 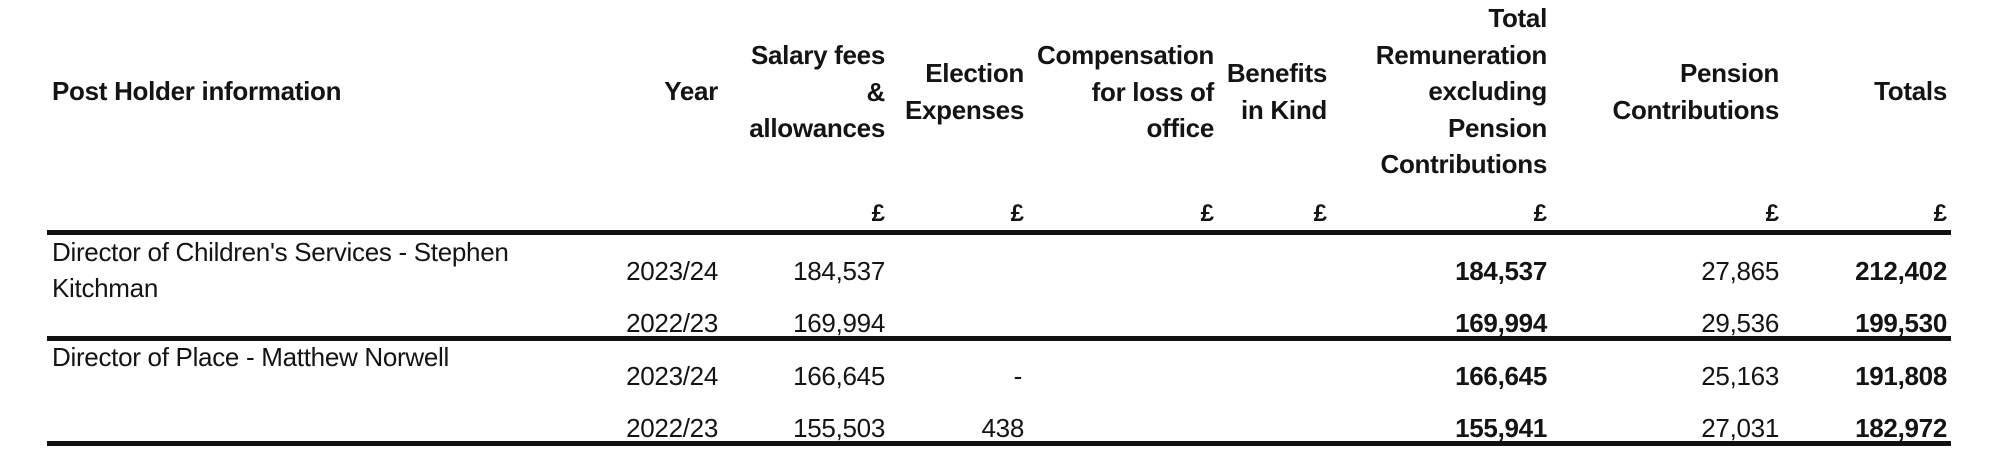 What do you see at coordinates (878, 213) in the screenshot?
I see `currency-salary: £` at bounding box center [878, 213].